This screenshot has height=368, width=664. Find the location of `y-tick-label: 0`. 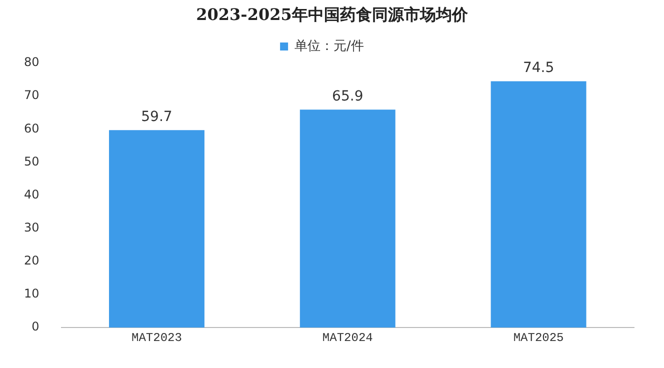

y-tick-label: 0 is located at coordinates (36, 327).